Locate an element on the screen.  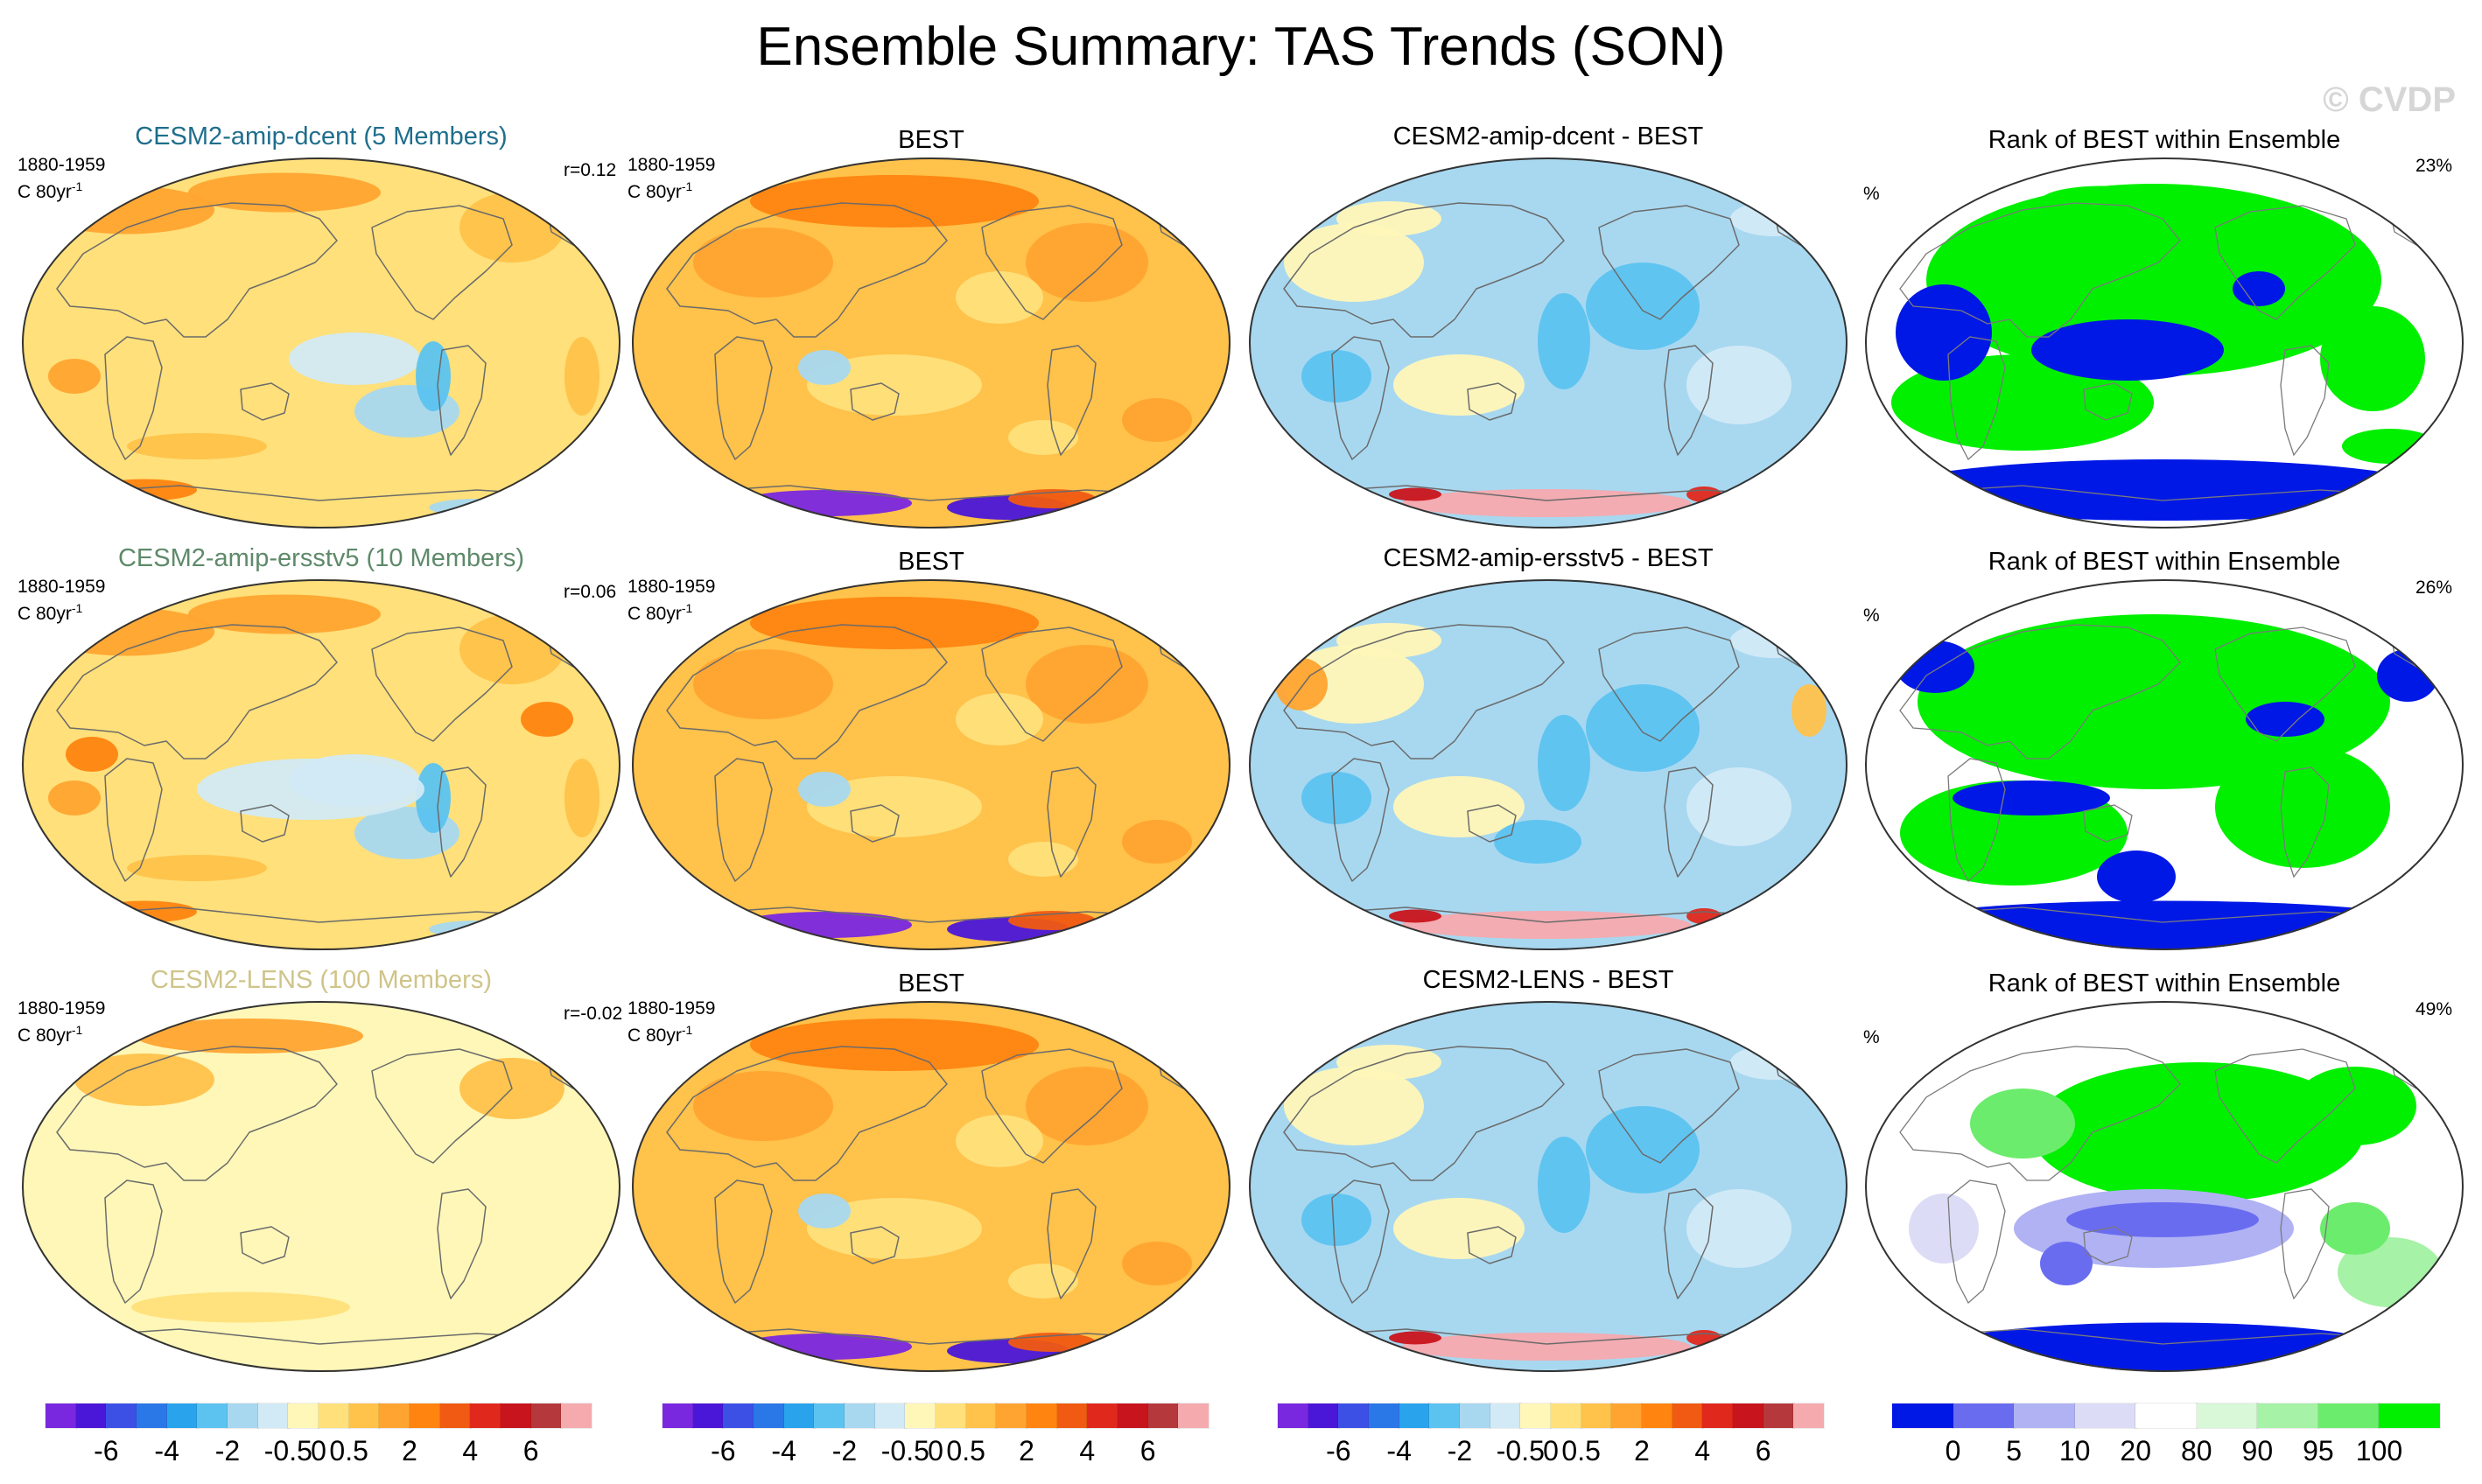
panel-title-obs-row3: BEST is located at coordinates (931, 984).